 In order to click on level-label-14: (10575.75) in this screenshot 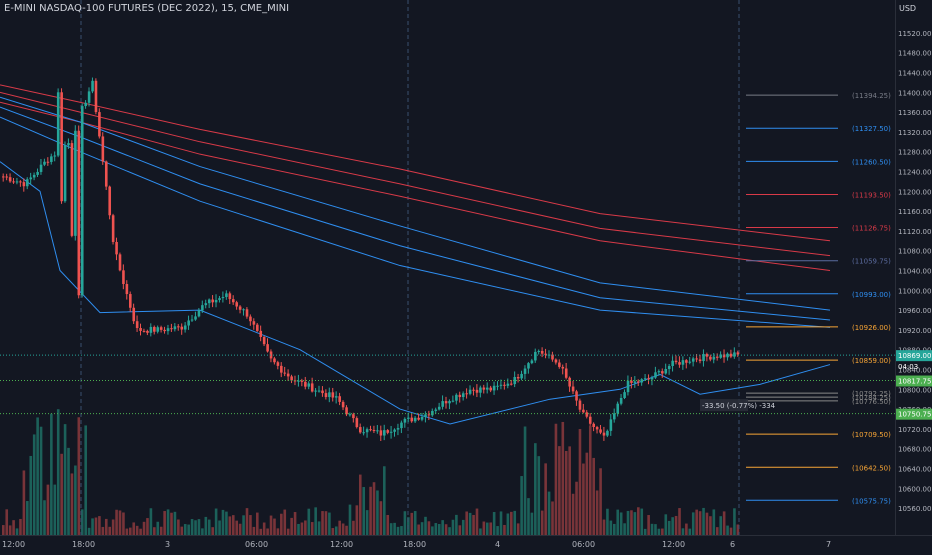, I will do `click(871, 501)`.